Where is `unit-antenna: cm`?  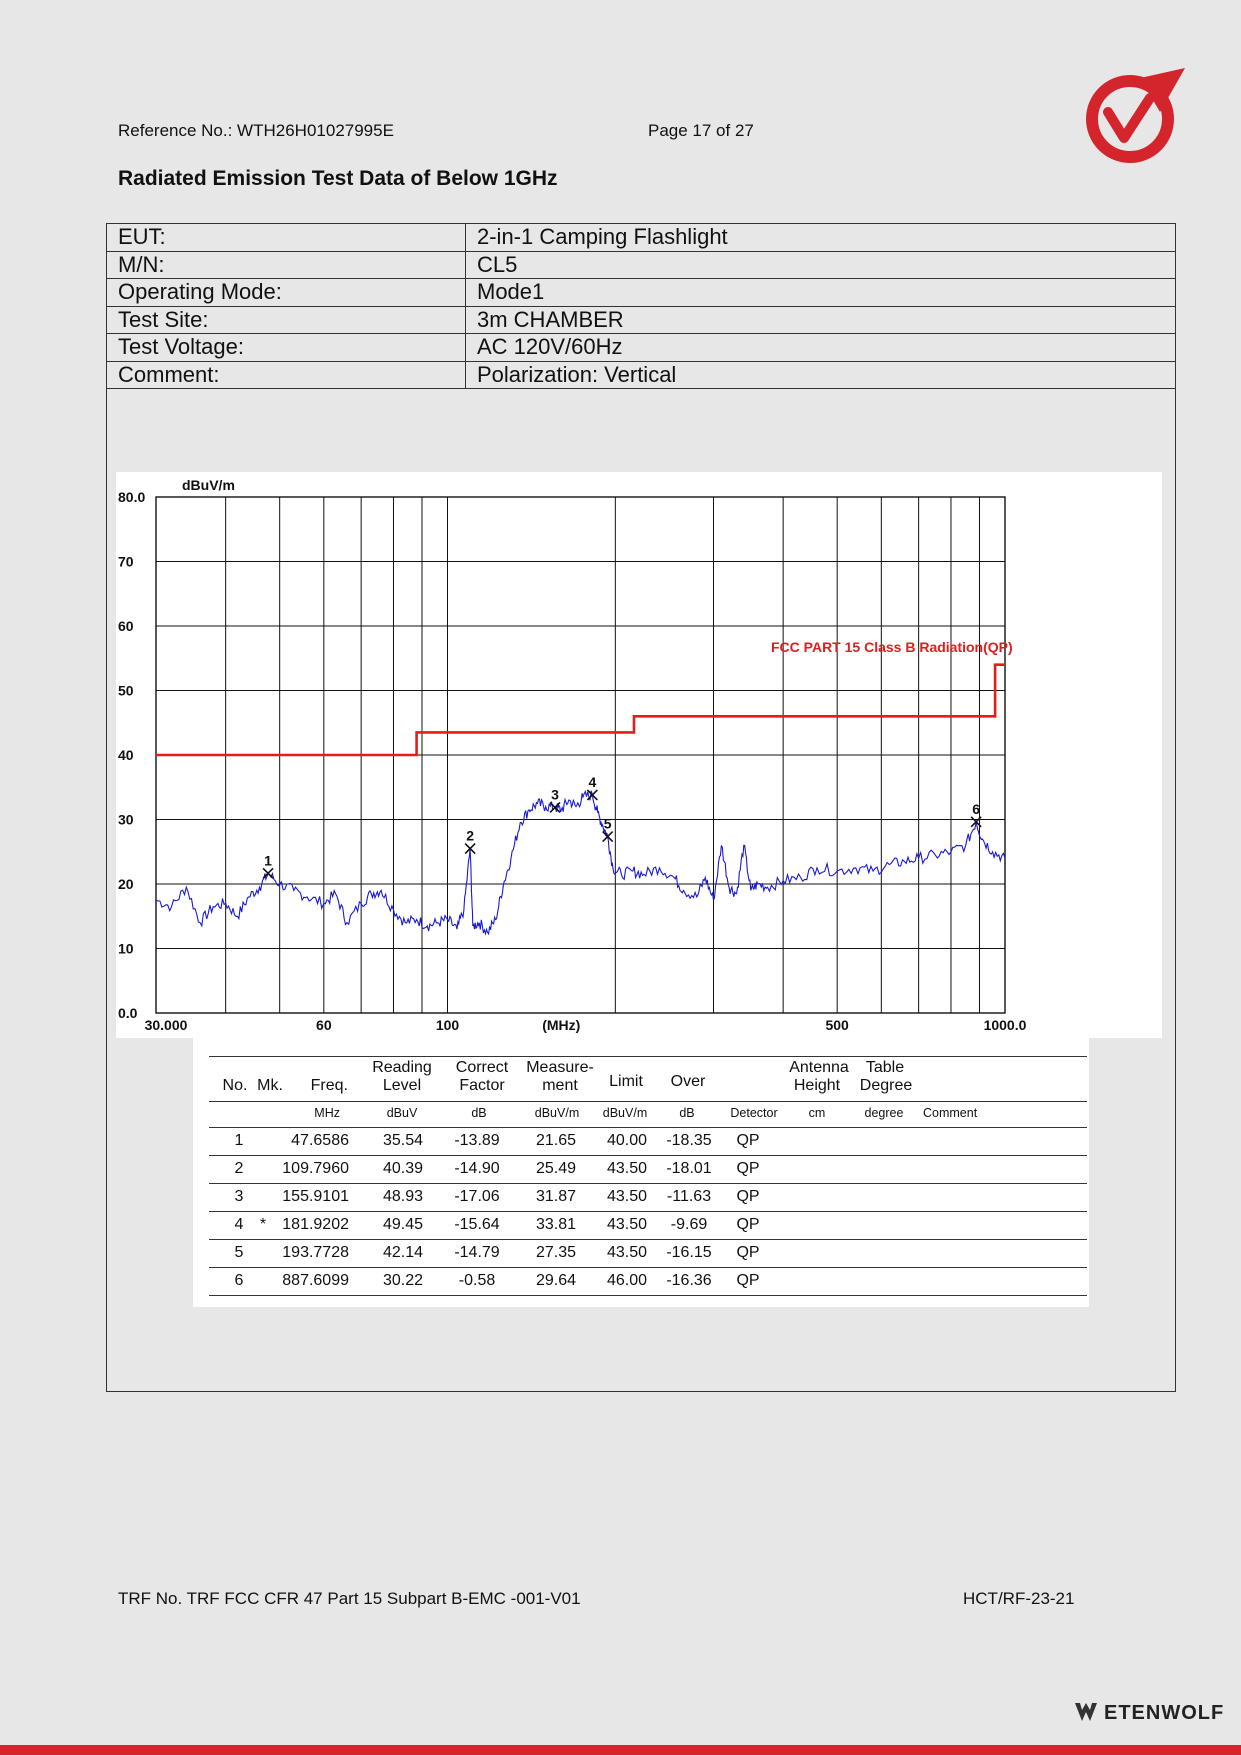
unit-antenna: cm is located at coordinates (817, 1113).